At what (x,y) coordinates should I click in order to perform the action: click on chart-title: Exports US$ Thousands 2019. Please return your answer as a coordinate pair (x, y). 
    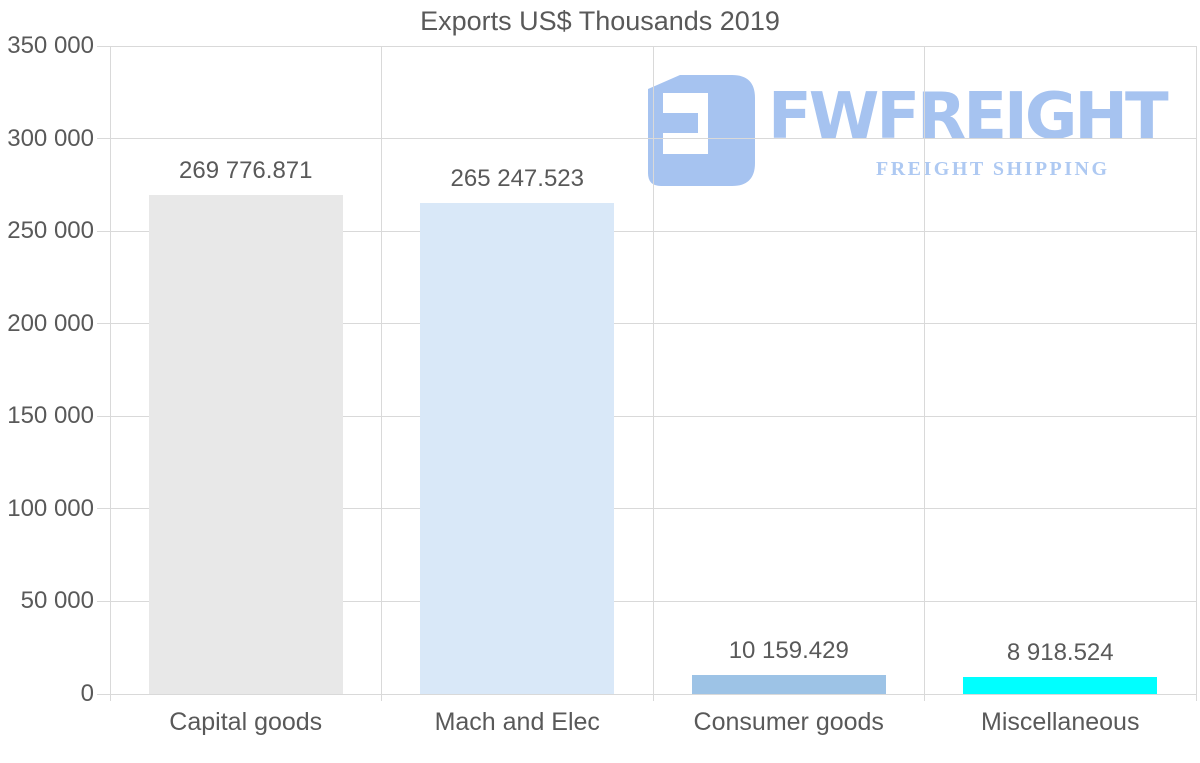
    Looking at the image, I should click on (600, 21).